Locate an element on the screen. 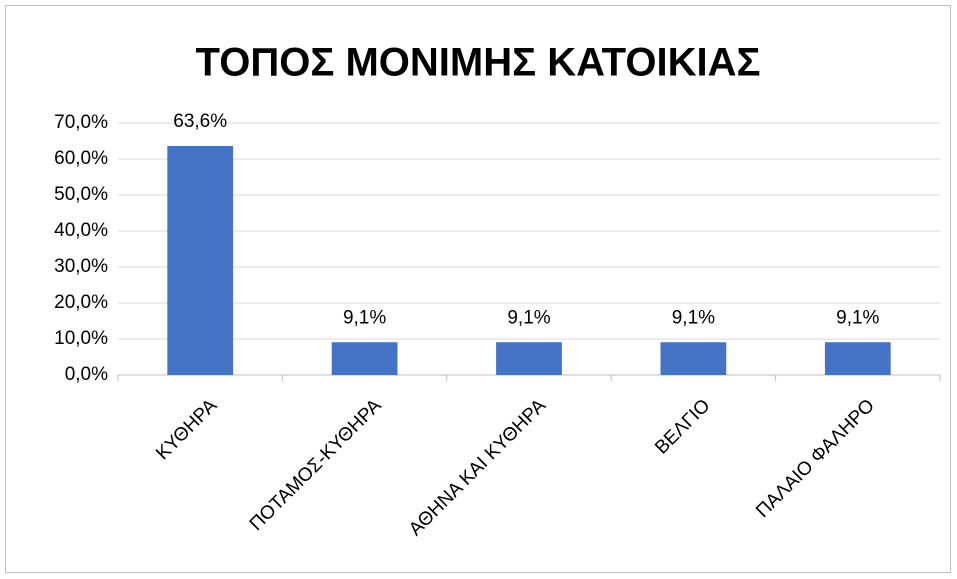  y-tick-label: 40,0% is located at coordinates (81, 230).